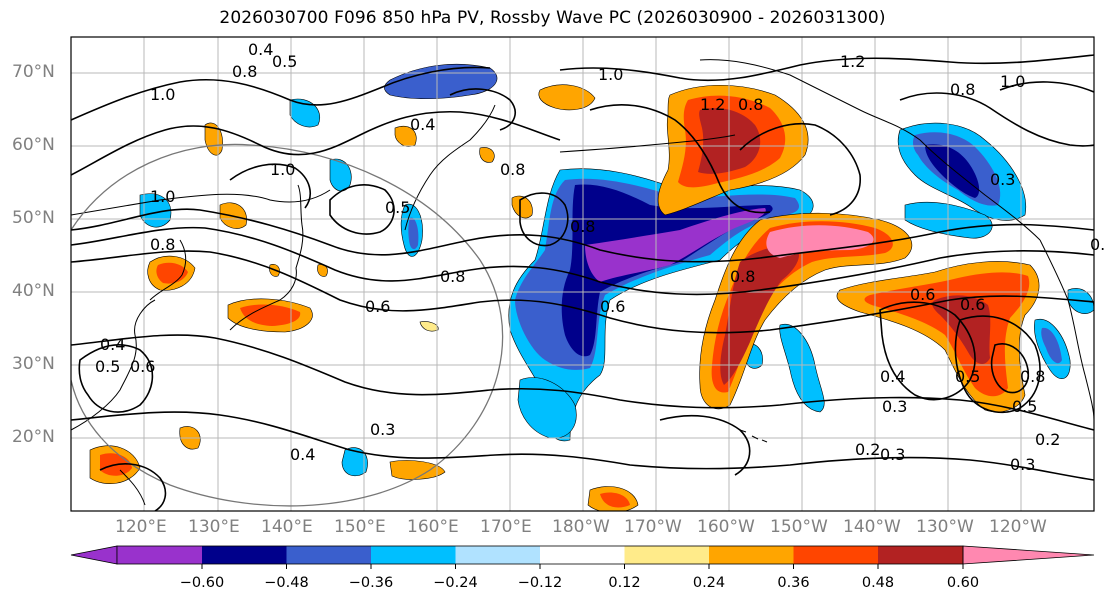 The height and width of the screenshot is (604, 1105). What do you see at coordinates (270, 315) in the screenshot?
I see `japan-south-red` at bounding box center [270, 315].